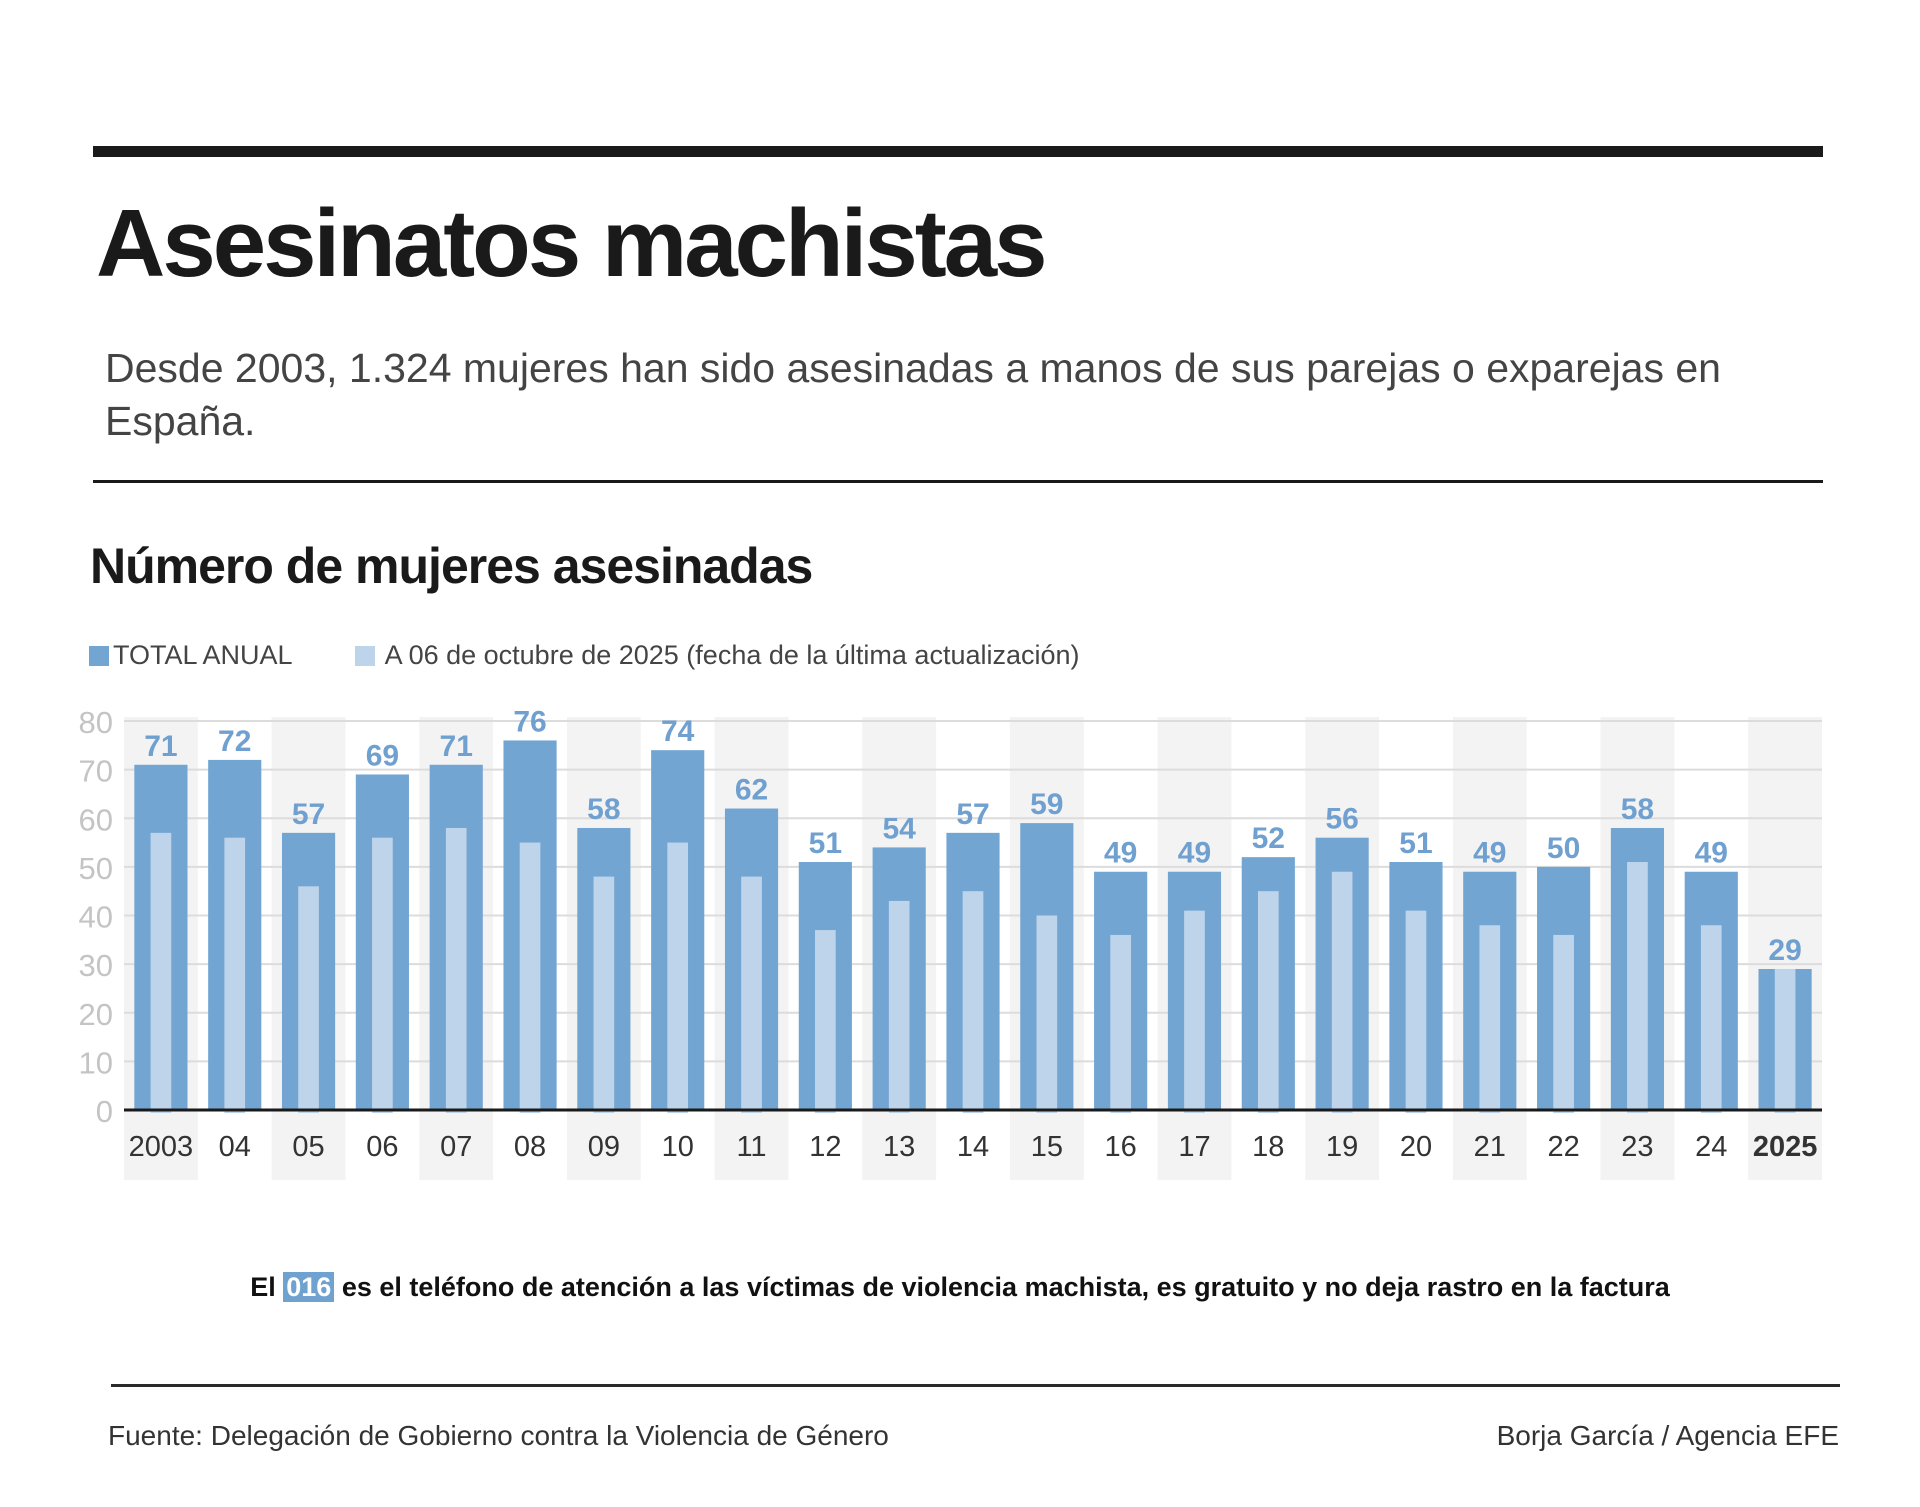 The width and height of the screenshot is (1920, 1507). What do you see at coordinates (96, 868) in the screenshot?
I see `y-tick-label: 50` at bounding box center [96, 868].